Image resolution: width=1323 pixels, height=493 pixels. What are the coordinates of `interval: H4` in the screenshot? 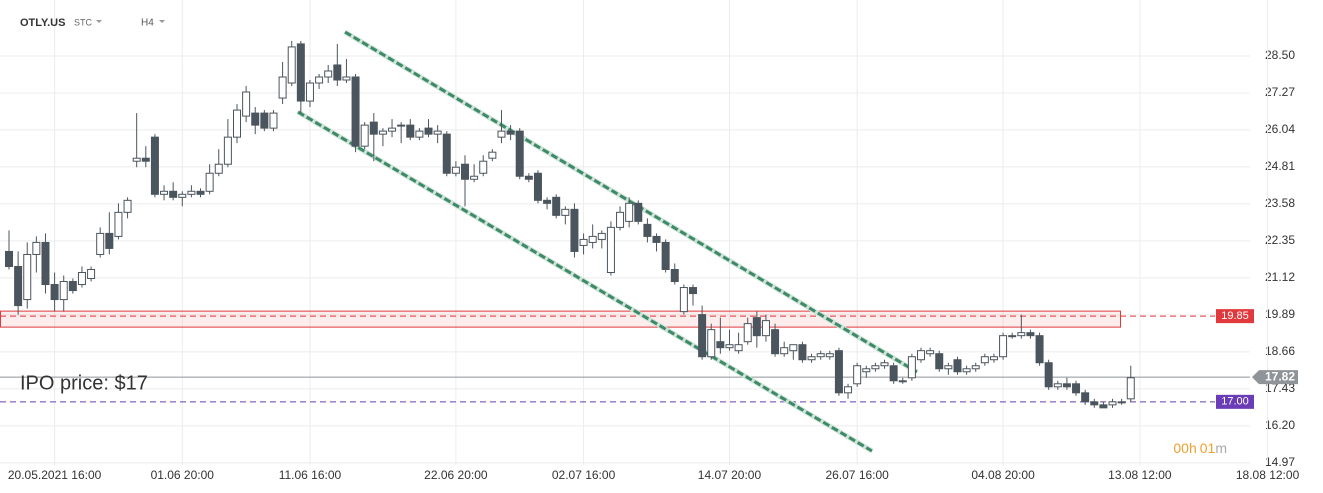 It's located at (147, 23).